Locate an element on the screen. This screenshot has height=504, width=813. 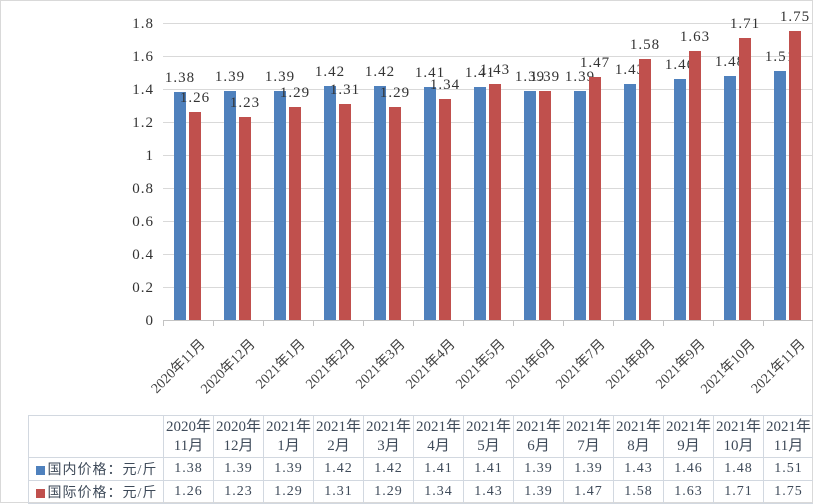
bar-value-label: 1.71 is located at coordinates (745, 24).